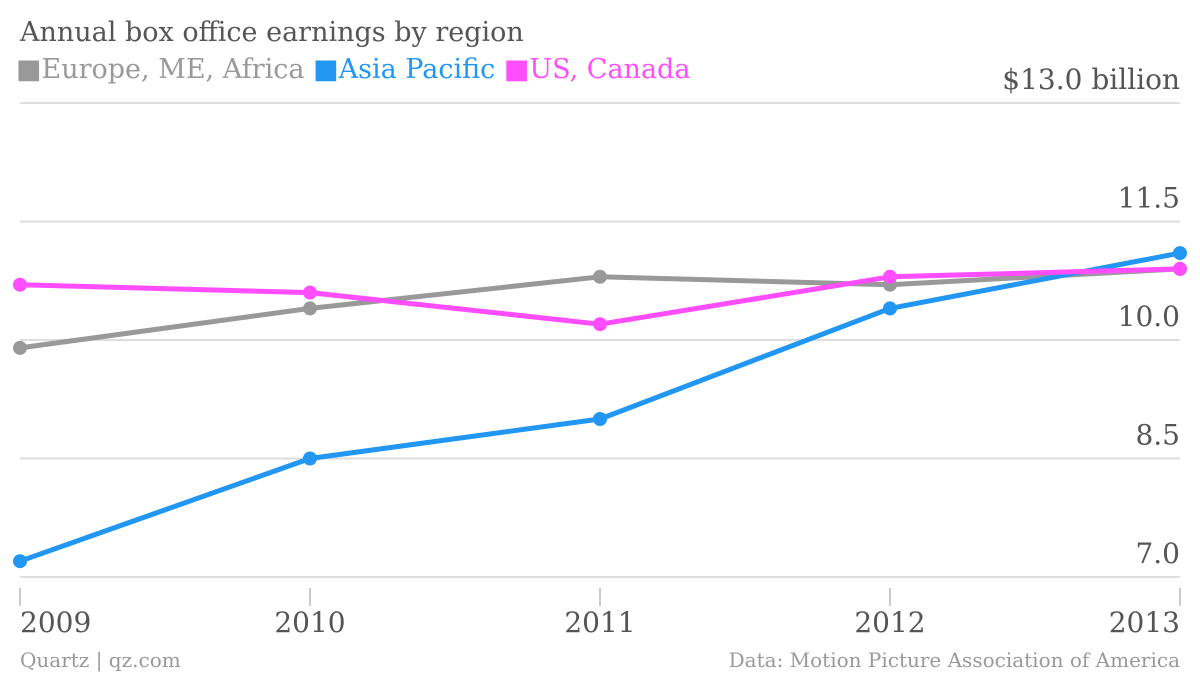 This screenshot has width=1200, height=676. Describe the element at coordinates (417, 69) in the screenshot. I see `legend-label: Asia Pacific` at that location.